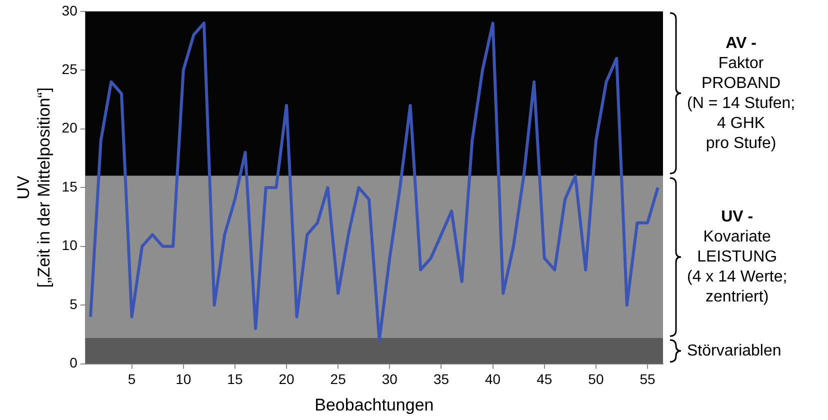 The height and width of the screenshot is (420, 828). What do you see at coordinates (544, 379) in the screenshot?
I see `x-tick-label: 45` at bounding box center [544, 379].